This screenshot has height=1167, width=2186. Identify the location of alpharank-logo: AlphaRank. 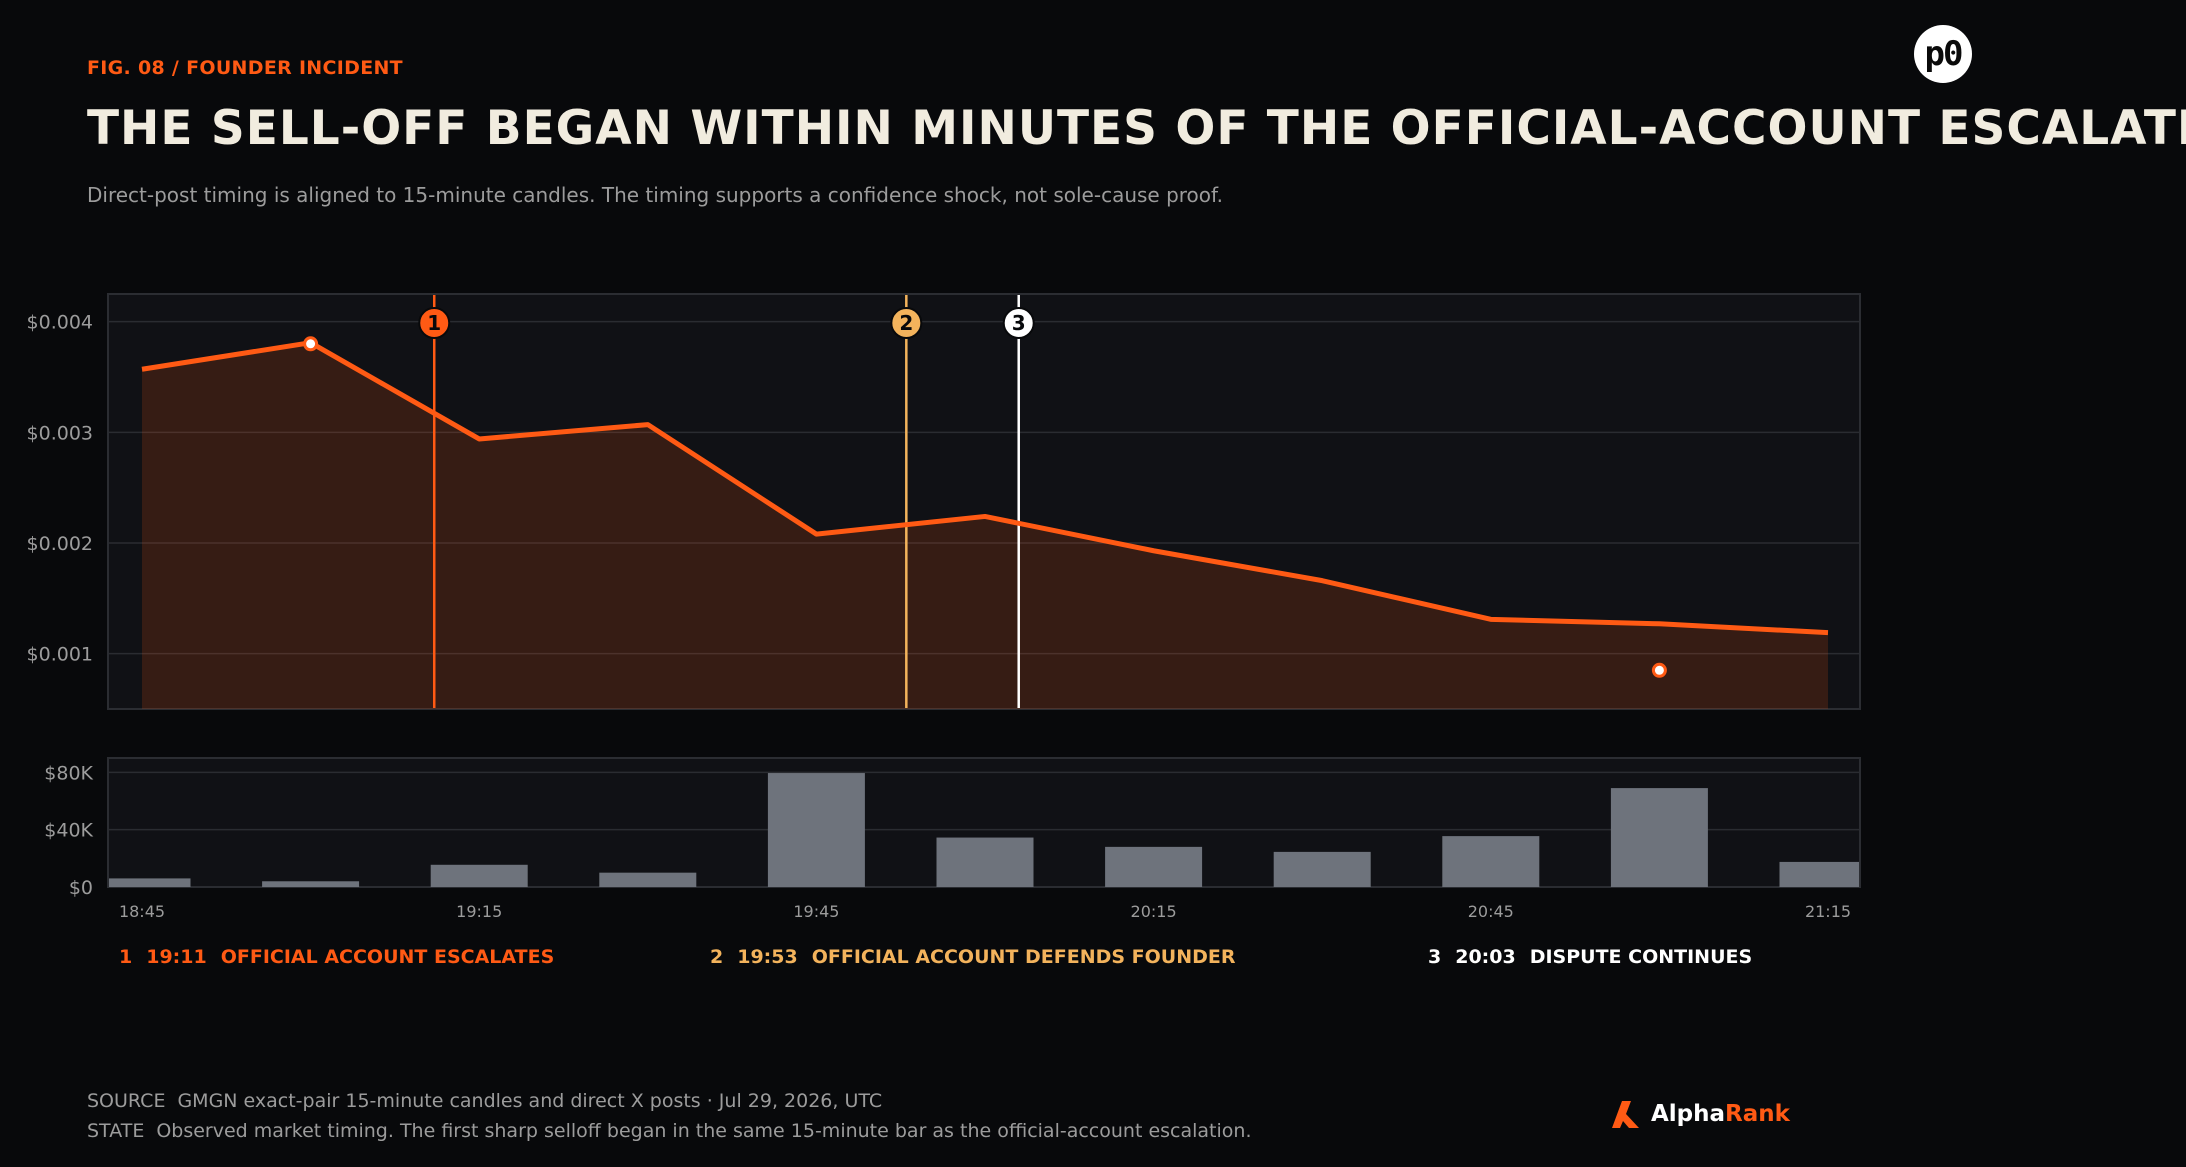
(1699, 1114).